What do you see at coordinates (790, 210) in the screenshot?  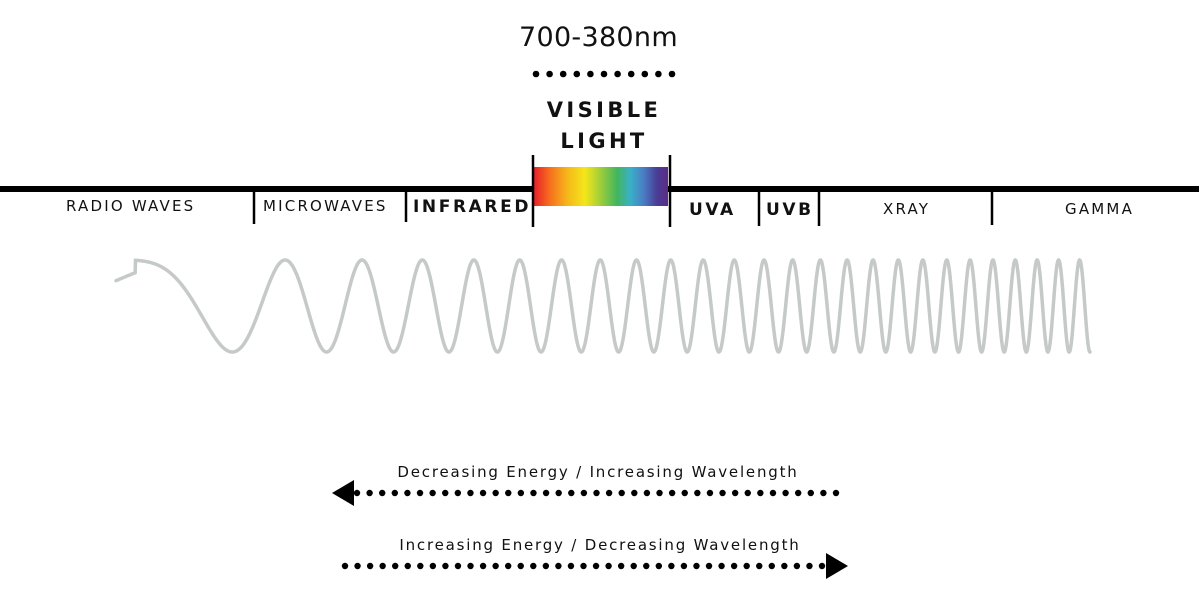 I see `band-label-uvb: UVB` at bounding box center [790, 210].